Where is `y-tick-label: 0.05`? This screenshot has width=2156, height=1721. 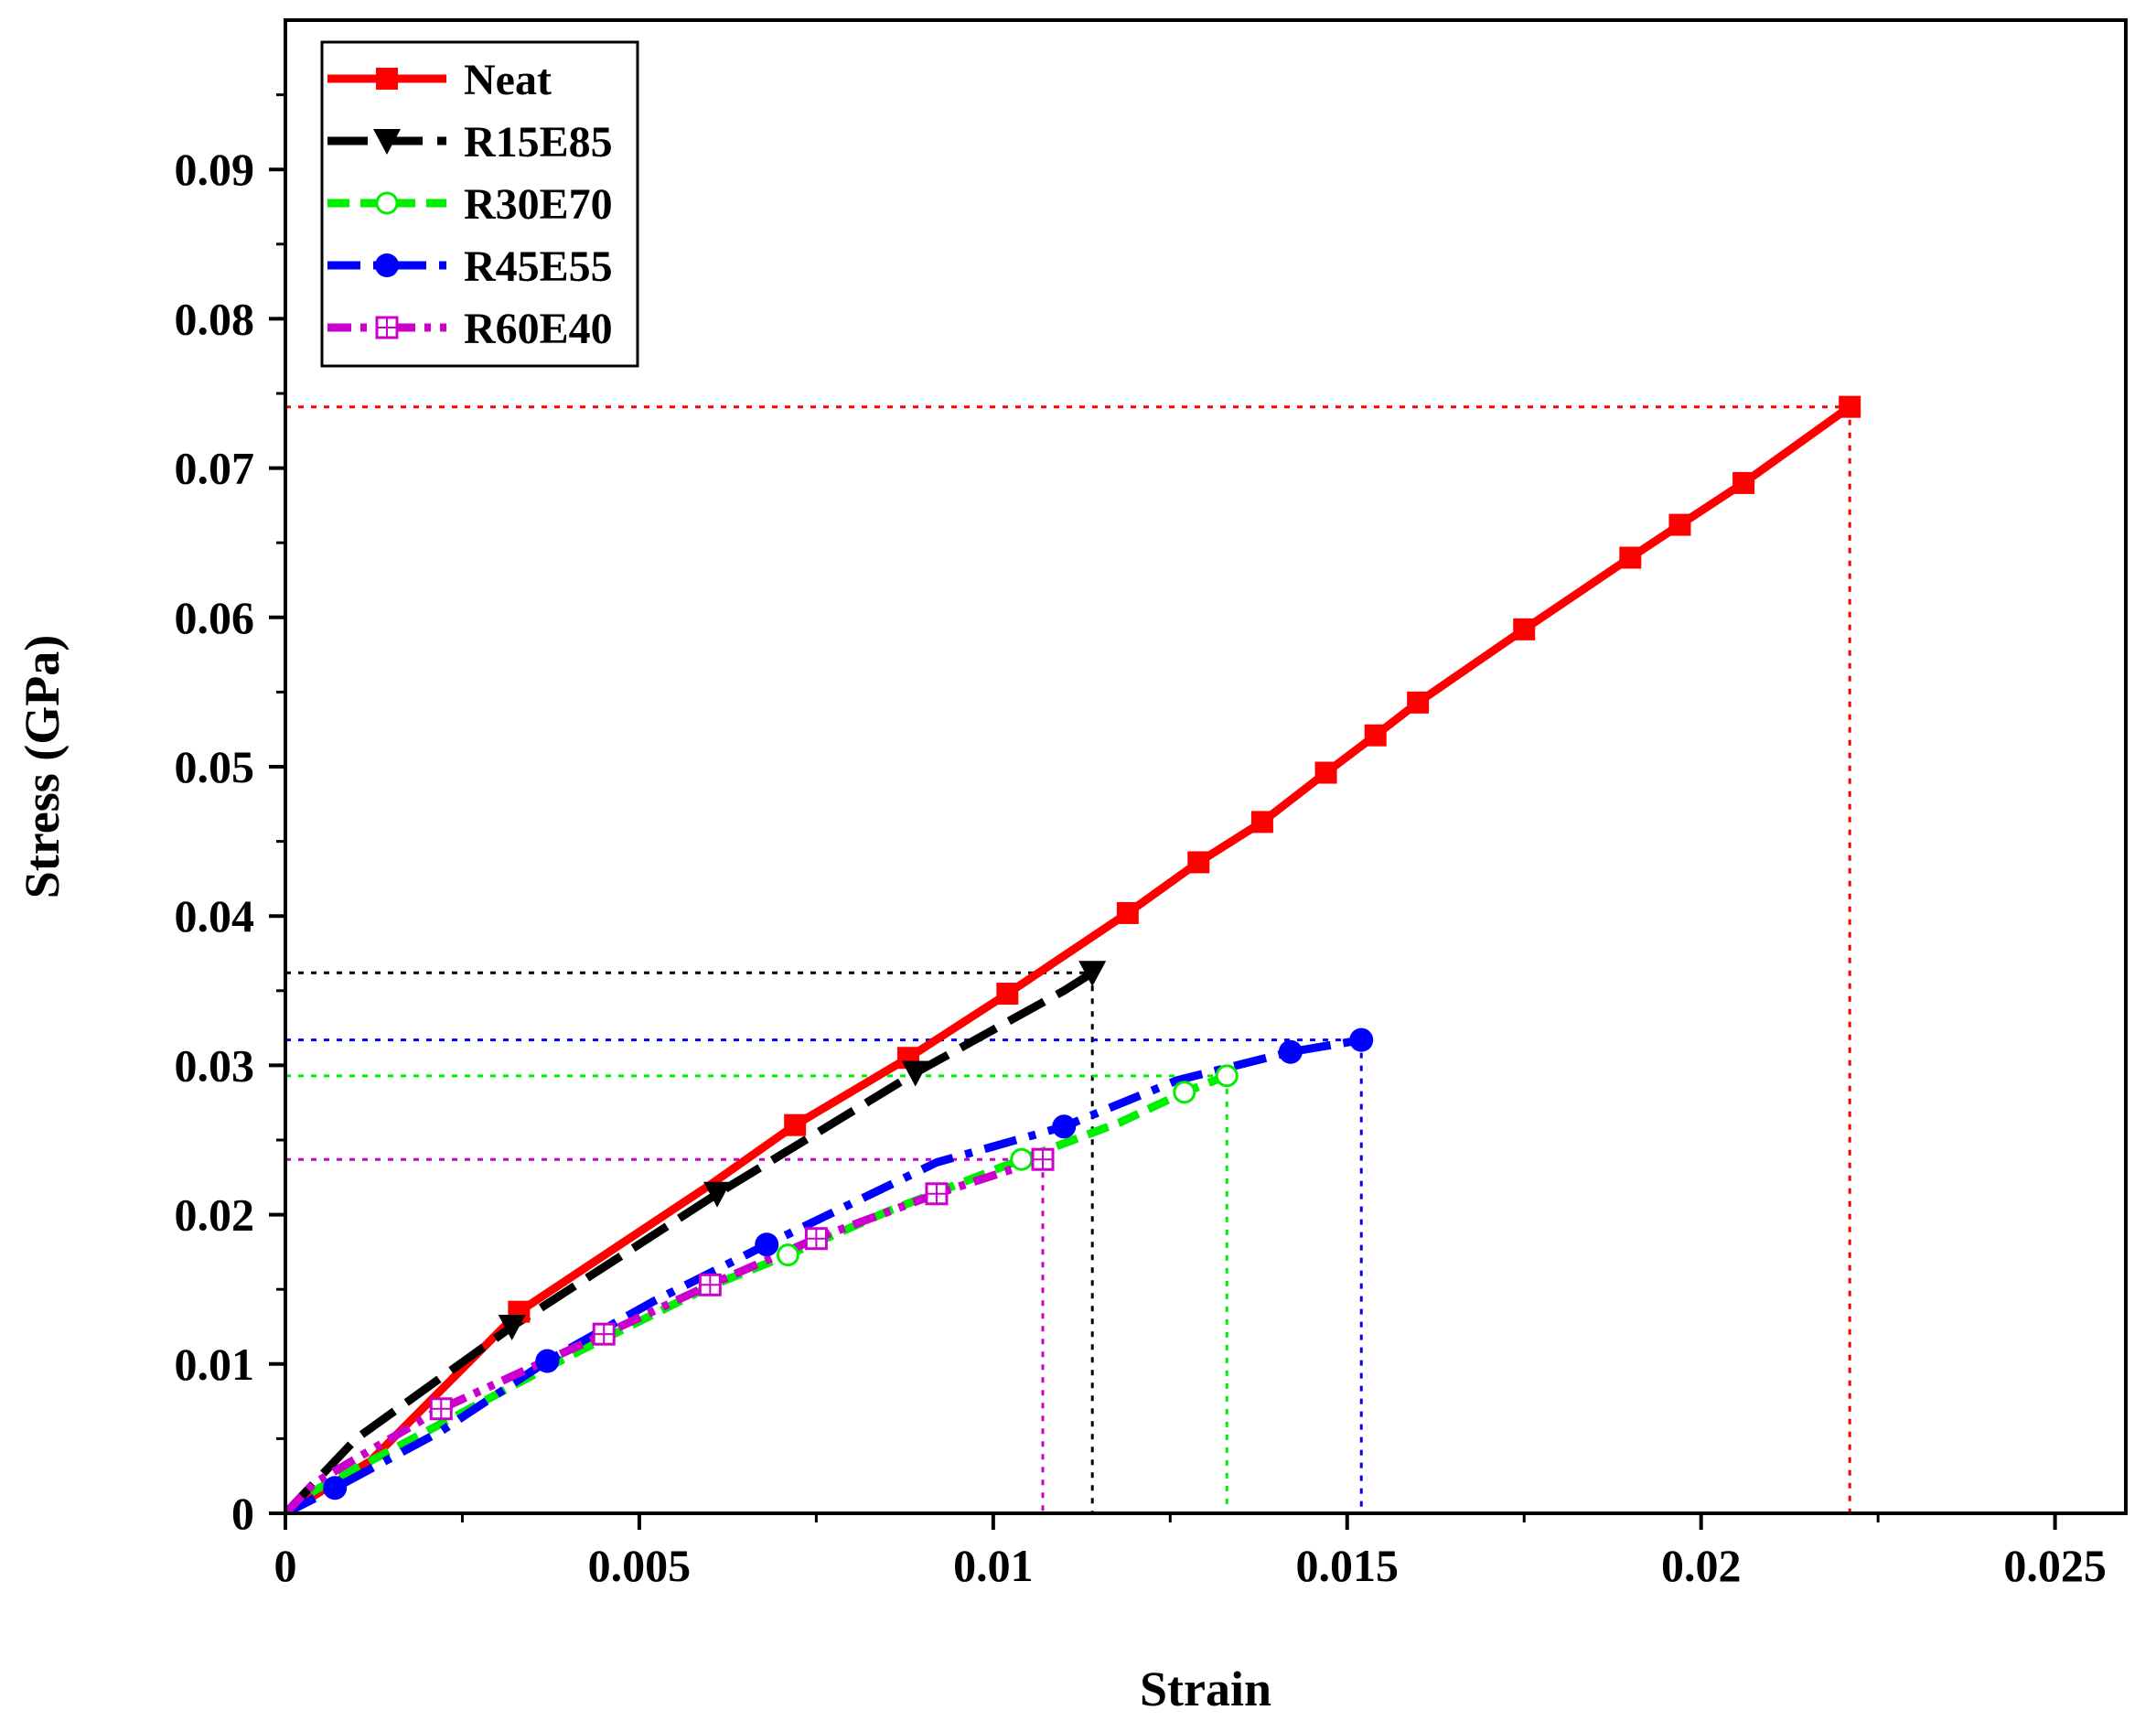 y-tick-label: 0.05 is located at coordinates (215, 766).